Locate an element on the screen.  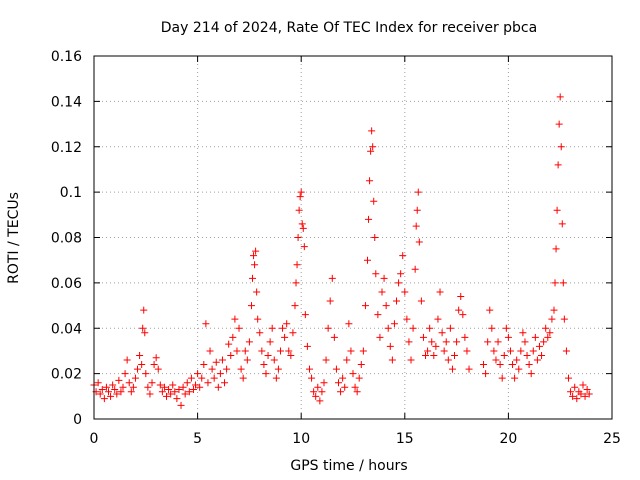
y-tick-label: 0.08 is located at coordinates (66, 239).